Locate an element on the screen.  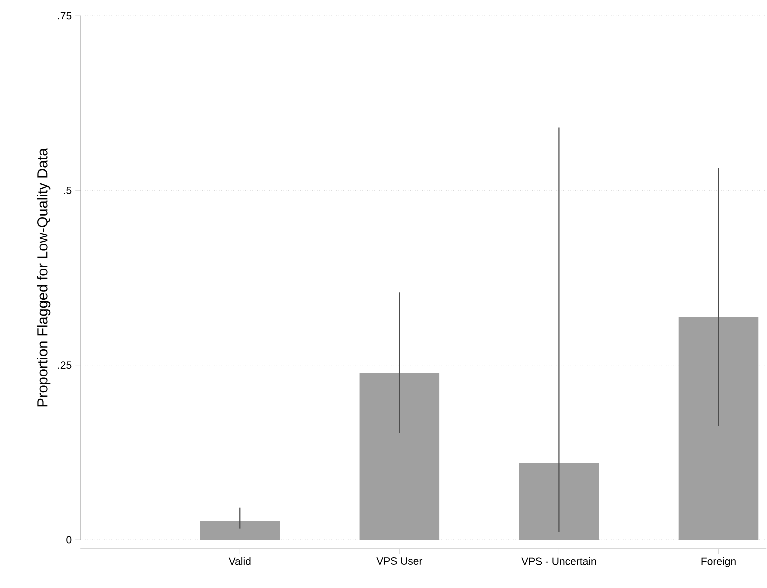
x-tick-label: VPS User is located at coordinates (399, 561).